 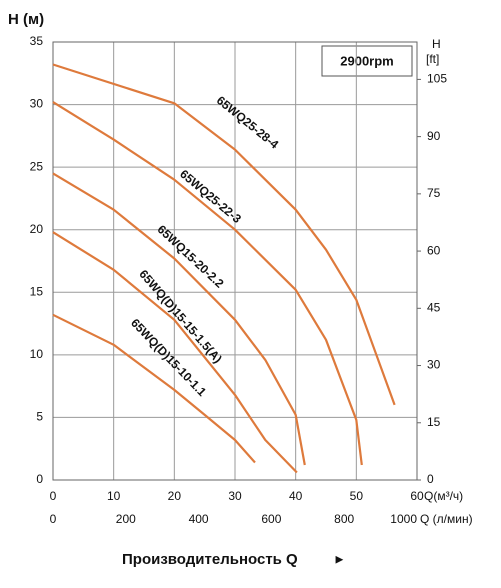 What do you see at coordinates (37, 291) in the screenshot?
I see `y-tick-label: 15` at bounding box center [37, 291].